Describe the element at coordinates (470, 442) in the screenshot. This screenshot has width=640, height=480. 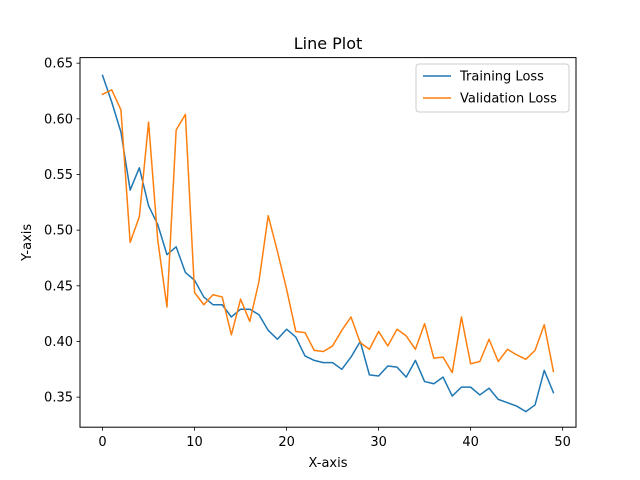
I see `x-tick-label-4: 40` at that location.